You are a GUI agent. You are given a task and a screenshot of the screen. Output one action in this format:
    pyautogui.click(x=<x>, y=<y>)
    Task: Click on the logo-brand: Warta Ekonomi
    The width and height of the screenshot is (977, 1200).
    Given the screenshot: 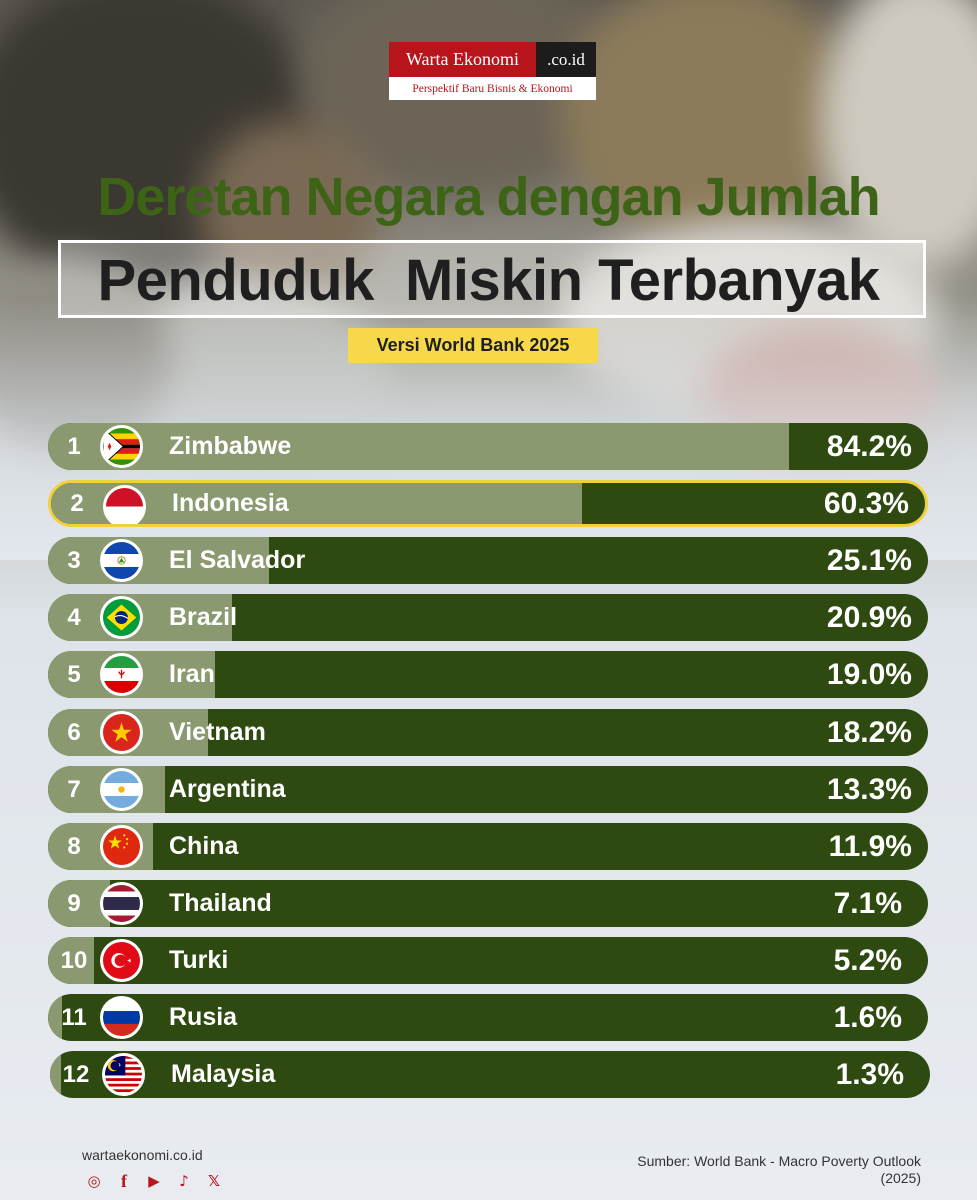 What is the action you would take?
    pyautogui.click(x=462, y=59)
    